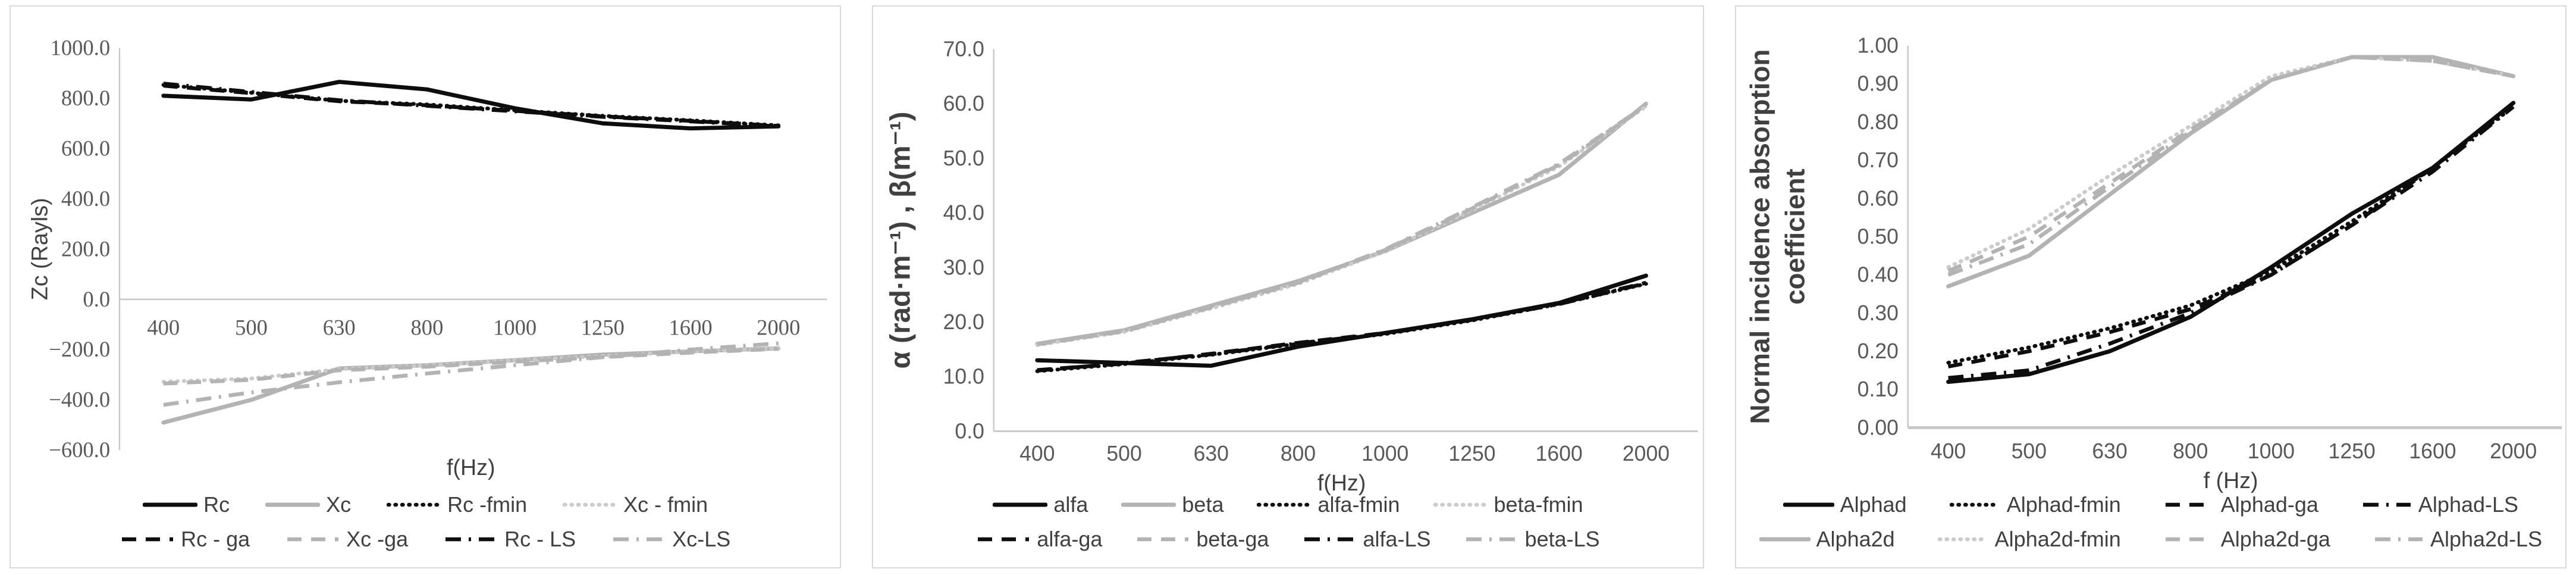 This screenshot has width=2576, height=575. What do you see at coordinates (85, 198) in the screenshot?
I see `y-tick-label: 400.0` at bounding box center [85, 198].